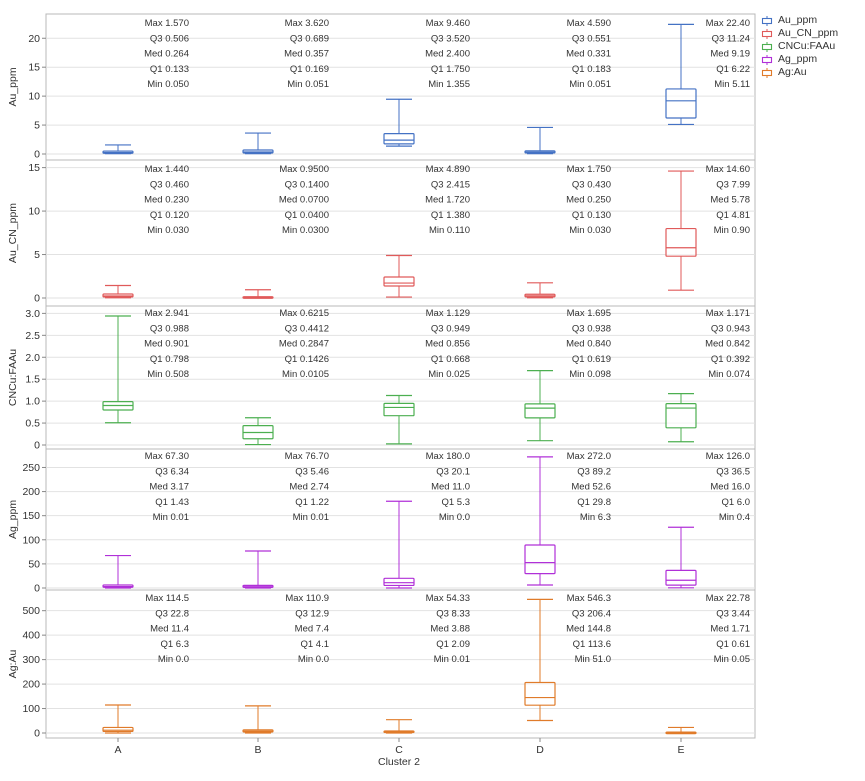 The image size is (865, 781). What do you see at coordinates (590, 374) in the screenshot?
I see `stat-min: Min 0.098` at bounding box center [590, 374].